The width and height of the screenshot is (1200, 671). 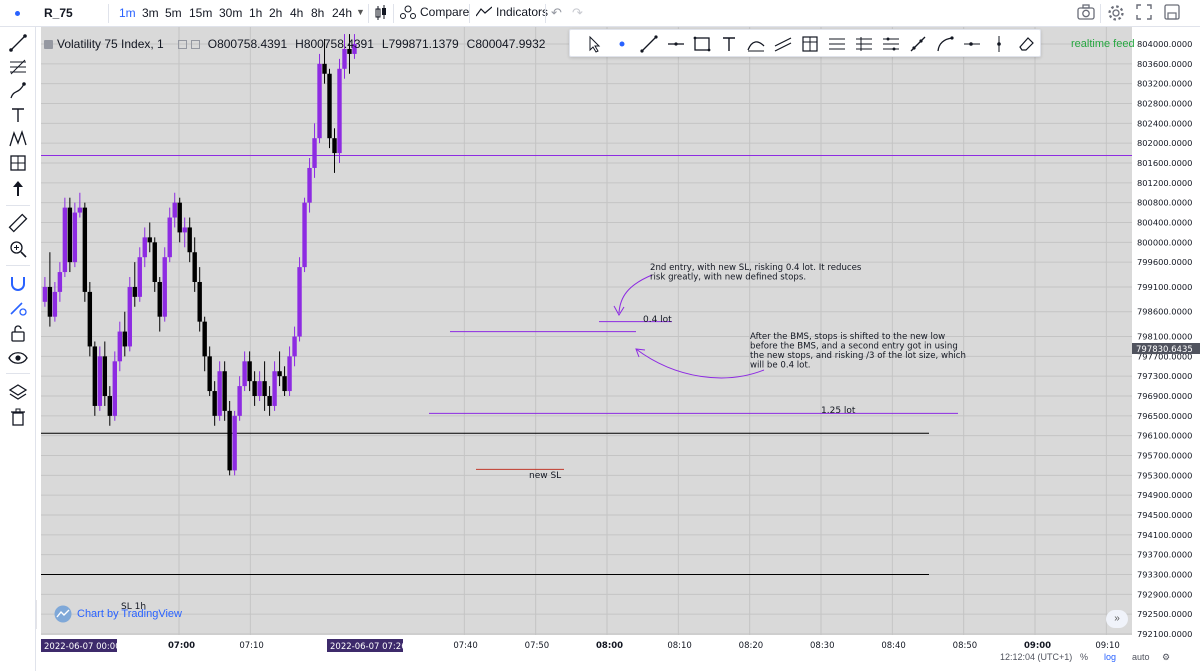 What do you see at coordinates (1174, 13) in the screenshot?
I see `save-image-icon` at bounding box center [1174, 13].